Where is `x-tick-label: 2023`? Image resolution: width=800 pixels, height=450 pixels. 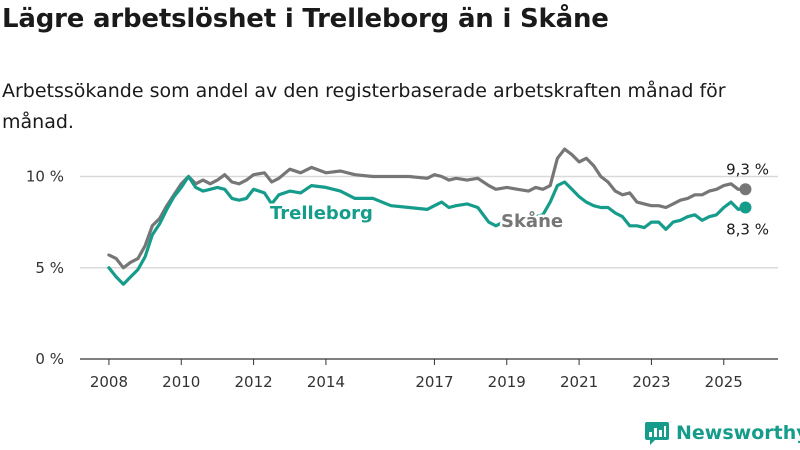 x-tick-label: 2023 is located at coordinates (651, 382).